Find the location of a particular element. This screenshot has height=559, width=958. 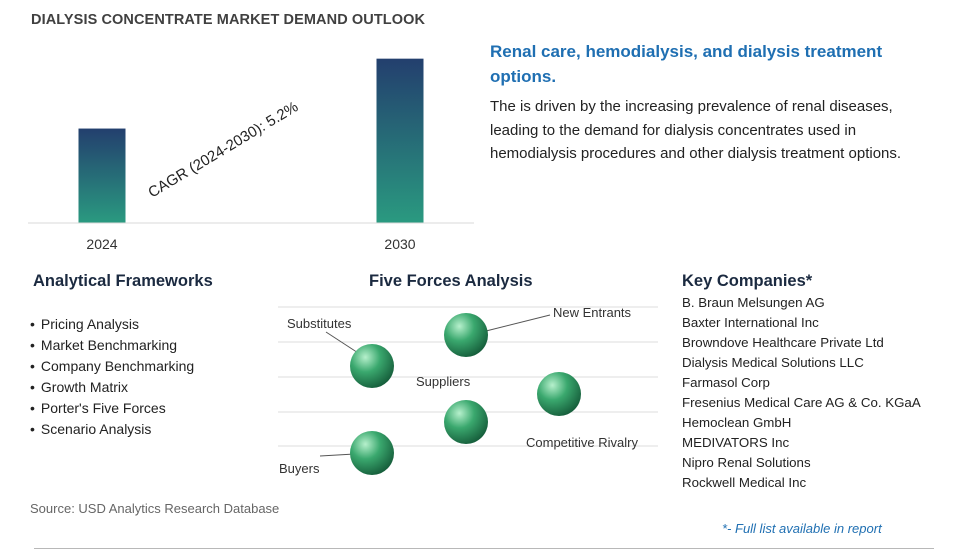

full-list-note: *- Full list available in report is located at coordinates (802, 528).